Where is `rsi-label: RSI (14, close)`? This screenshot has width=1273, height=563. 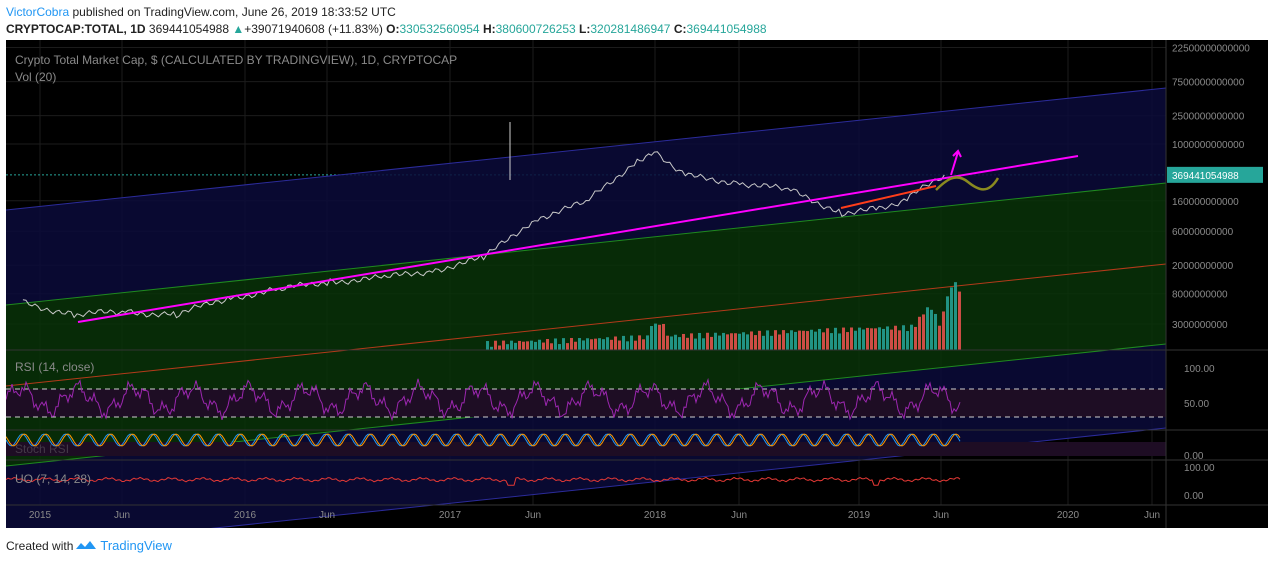
rsi-label: RSI (14, close) is located at coordinates (54, 367).